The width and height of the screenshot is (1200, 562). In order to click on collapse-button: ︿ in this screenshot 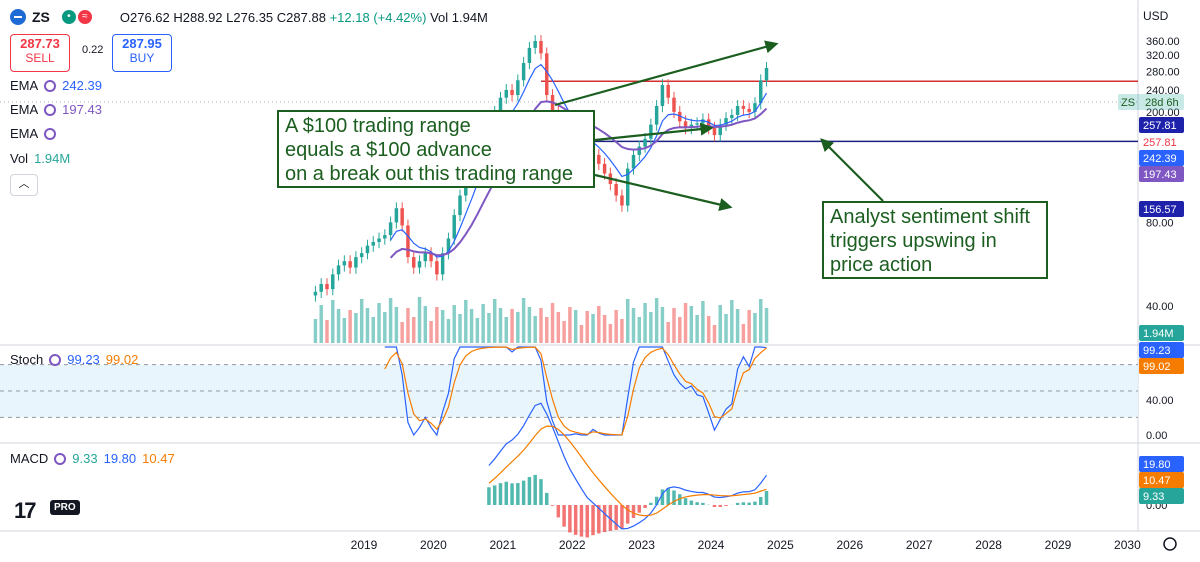, I will do `click(24, 185)`.